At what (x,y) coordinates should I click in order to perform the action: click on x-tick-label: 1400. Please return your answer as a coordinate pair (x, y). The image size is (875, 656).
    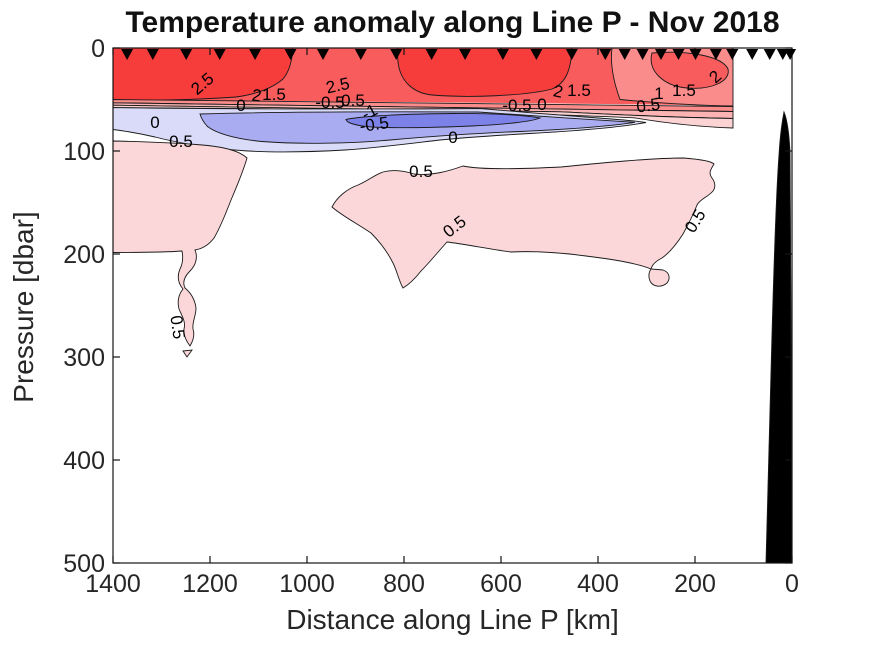
    Looking at the image, I should click on (113, 584).